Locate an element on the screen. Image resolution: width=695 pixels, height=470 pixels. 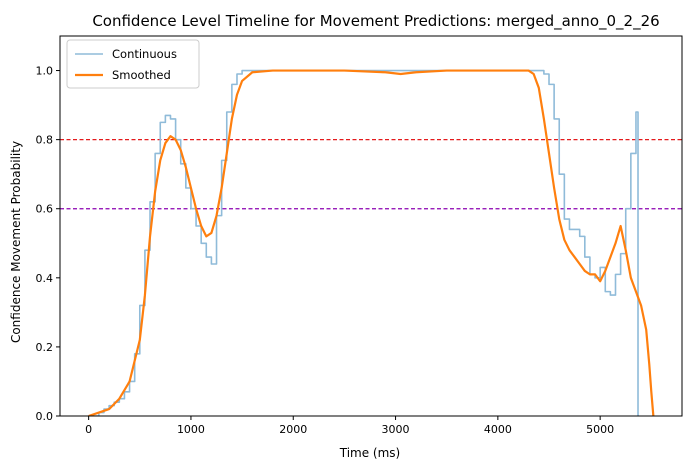
legend: Continuous Smoothed is located at coordinates (133, 64).